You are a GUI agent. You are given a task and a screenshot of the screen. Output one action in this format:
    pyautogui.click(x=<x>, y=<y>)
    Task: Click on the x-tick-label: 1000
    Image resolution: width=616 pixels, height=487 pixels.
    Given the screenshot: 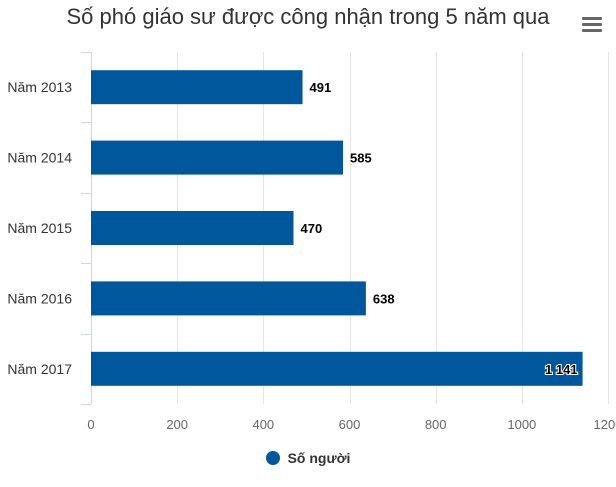 What is the action you would take?
    pyautogui.click(x=521, y=424)
    